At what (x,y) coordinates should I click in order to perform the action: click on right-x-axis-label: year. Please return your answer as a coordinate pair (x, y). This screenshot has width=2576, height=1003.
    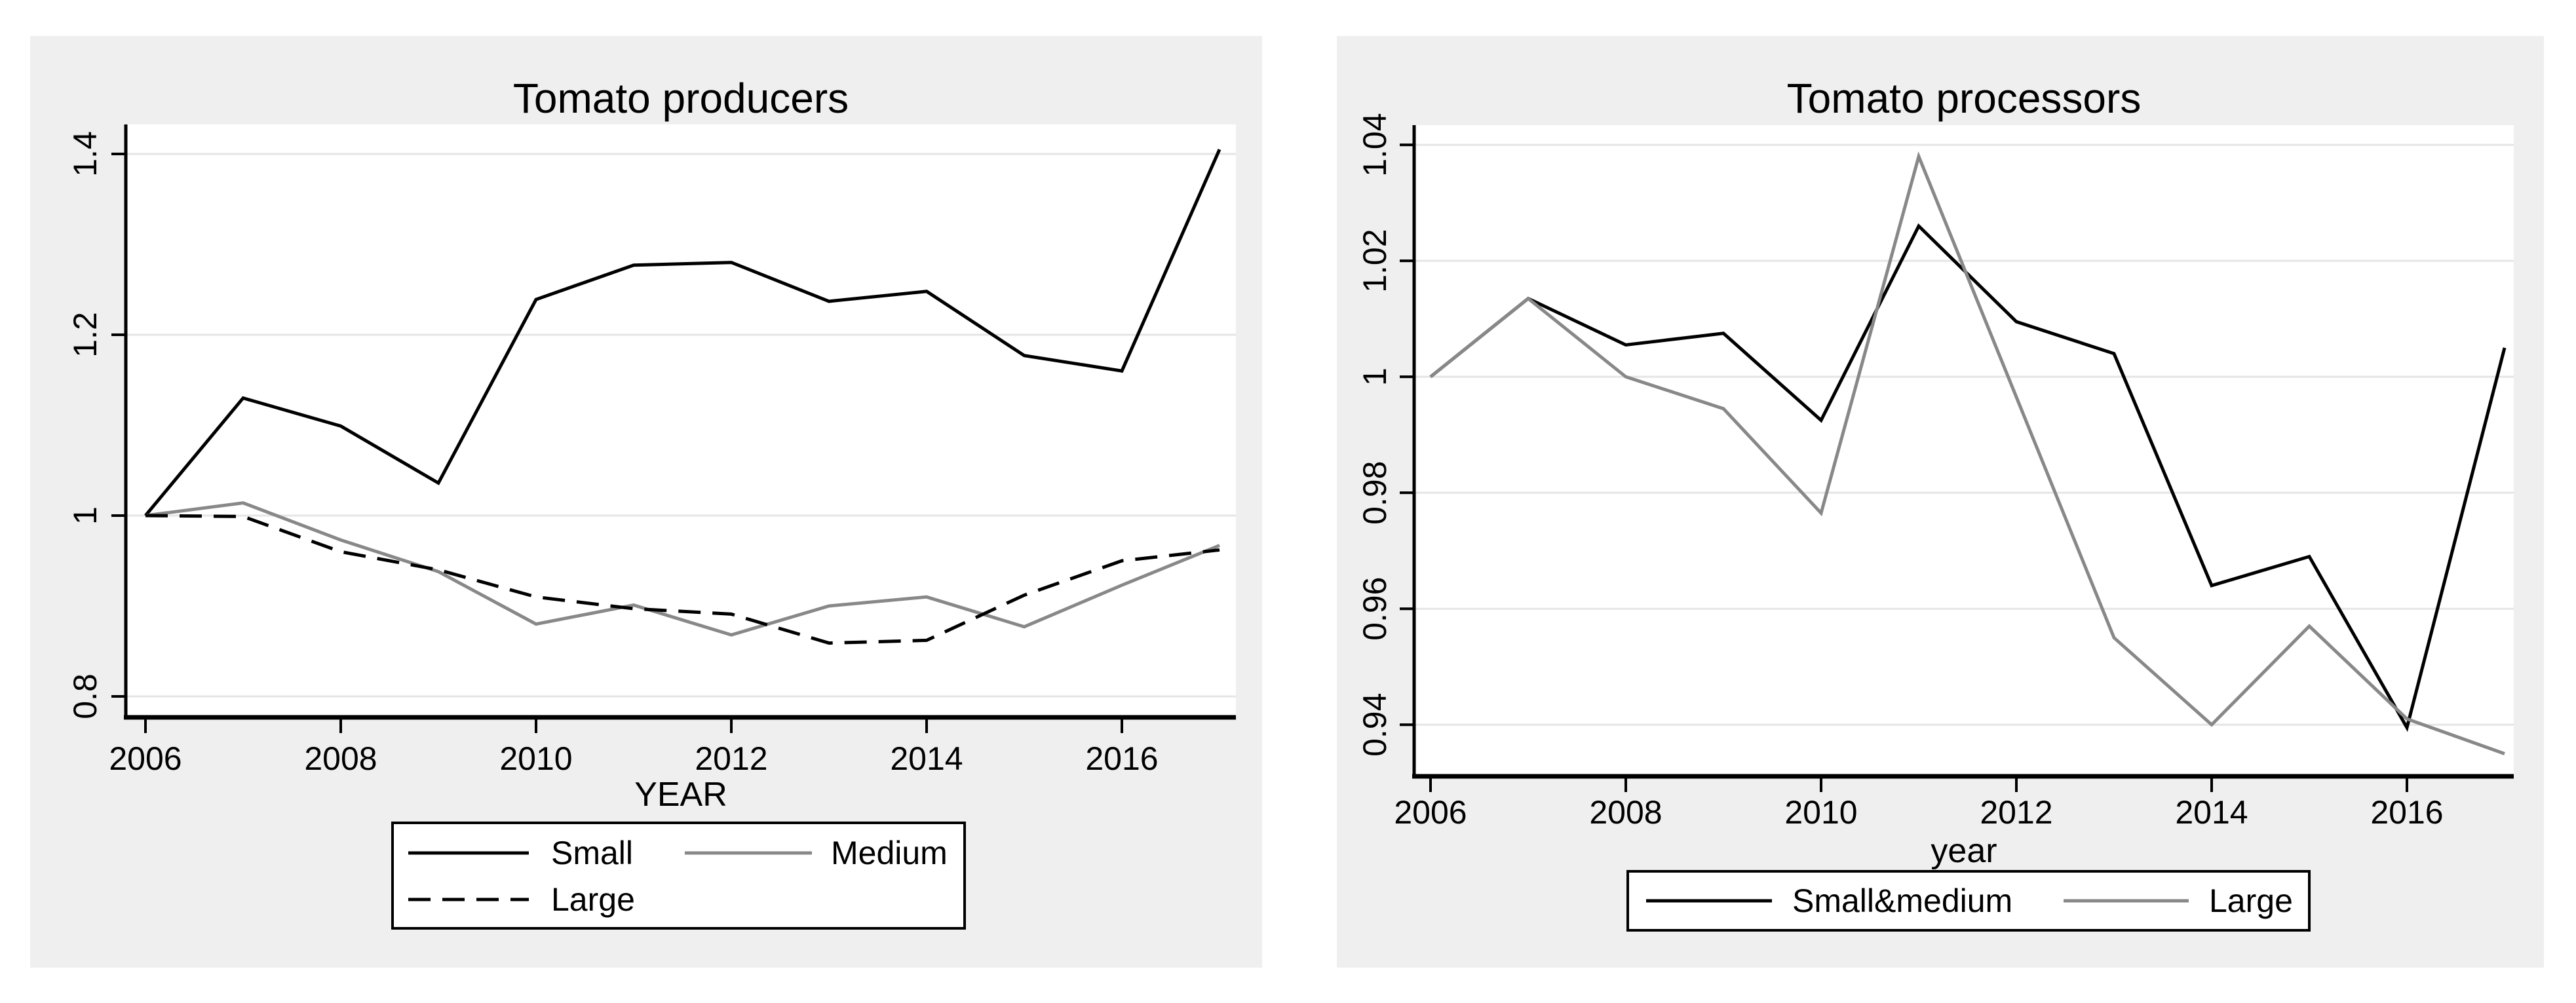
    Looking at the image, I should click on (1964, 851).